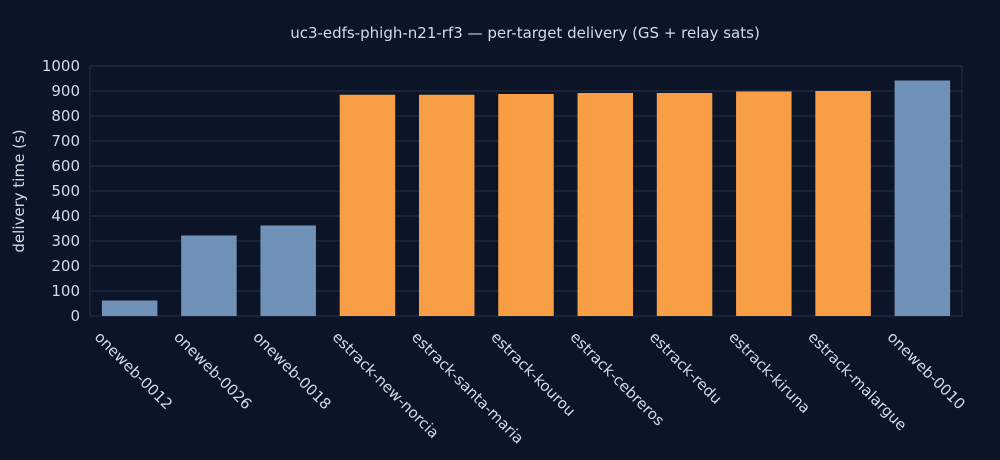 This screenshot has height=460, width=1000. Describe the element at coordinates (291, 370) in the screenshot. I see `x-category-label: oneweb-0018` at that location.